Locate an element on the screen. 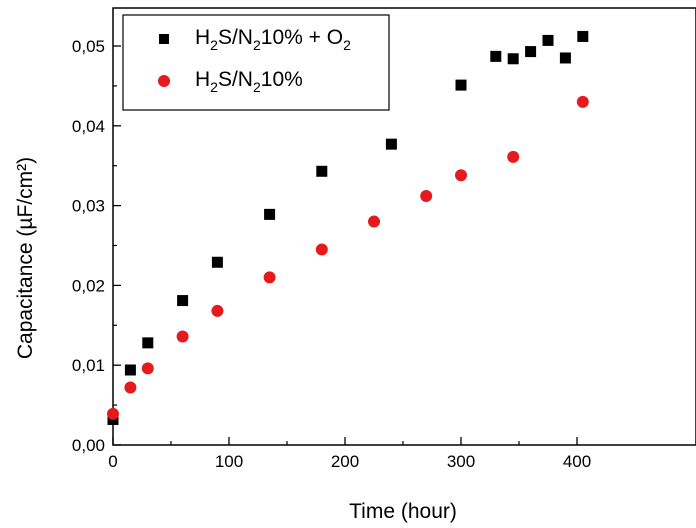  x-tick-label: 0 is located at coordinates (112, 461).